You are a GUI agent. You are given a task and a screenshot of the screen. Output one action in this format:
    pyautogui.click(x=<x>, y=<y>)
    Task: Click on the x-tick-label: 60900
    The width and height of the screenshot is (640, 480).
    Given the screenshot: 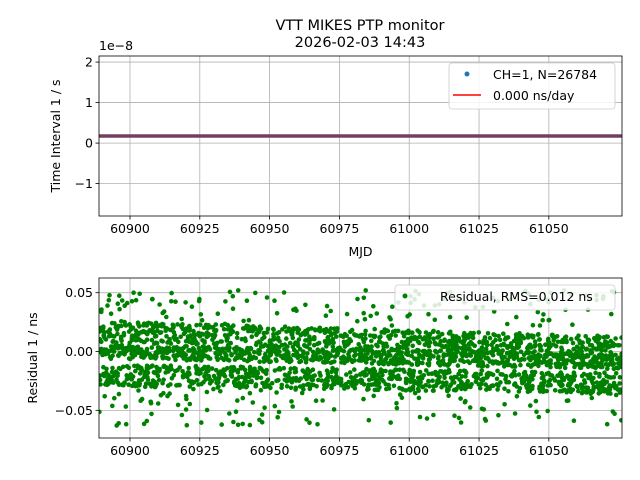 What is the action you would take?
    pyautogui.click(x=130, y=228)
    